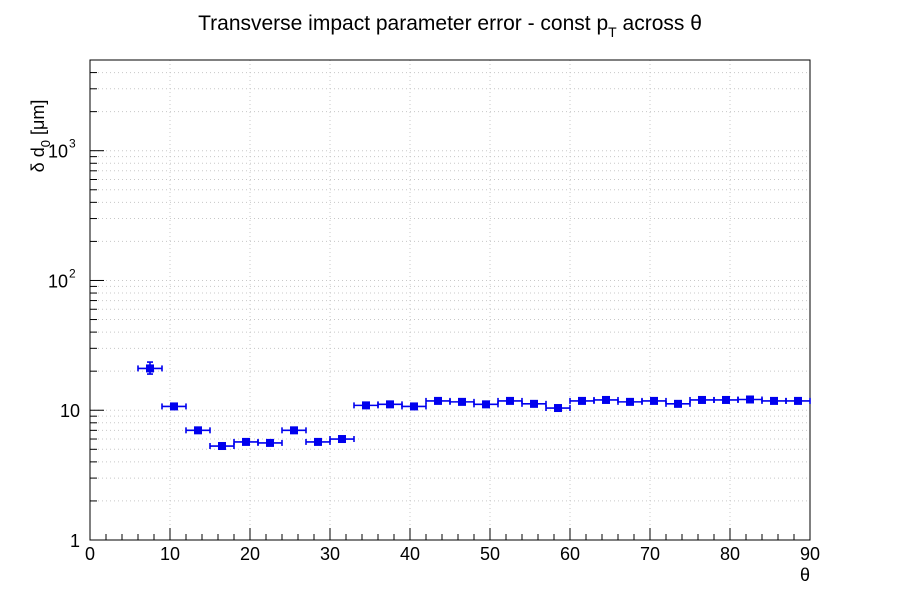 Image resolution: width=900 pixels, height=600 pixels. What do you see at coordinates (805, 575) in the screenshot?
I see `x-axis-label: θ` at bounding box center [805, 575].